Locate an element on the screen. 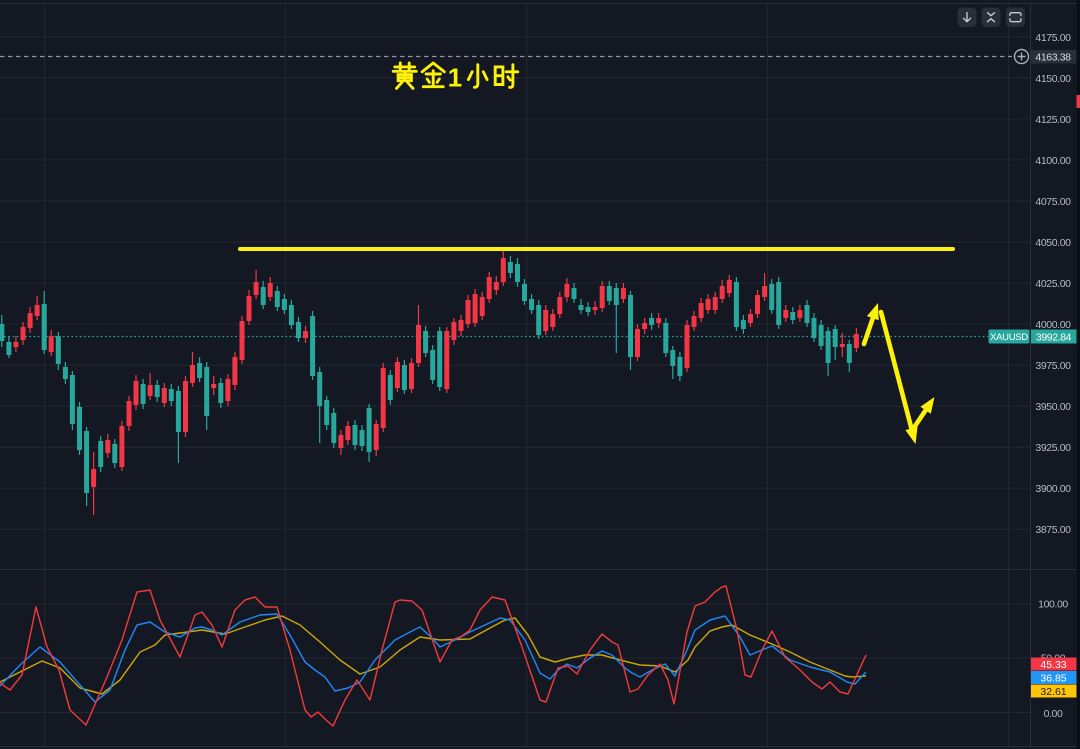 The width and height of the screenshot is (1080, 749). svg-text: 4100.00 is located at coordinates (1053, 161).